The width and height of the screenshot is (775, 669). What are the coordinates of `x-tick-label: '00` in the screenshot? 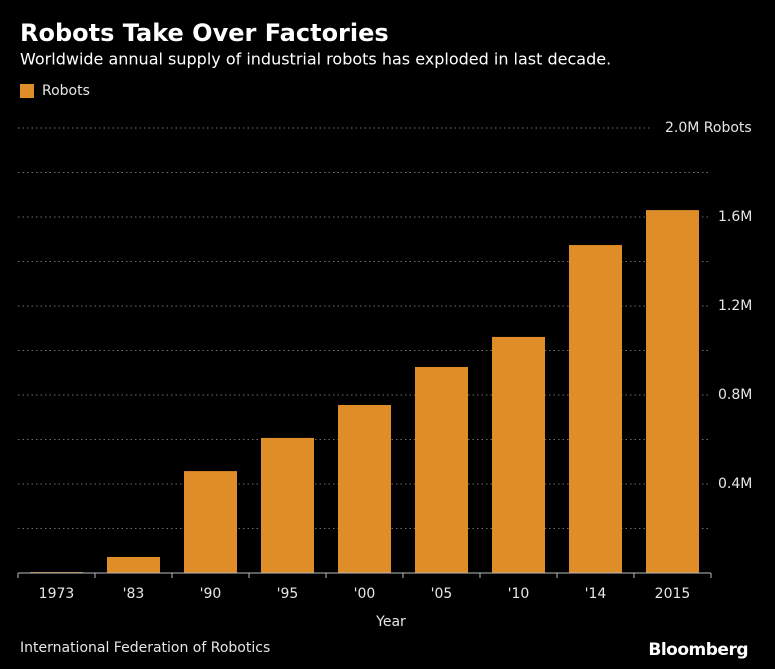 It's located at (365, 594).